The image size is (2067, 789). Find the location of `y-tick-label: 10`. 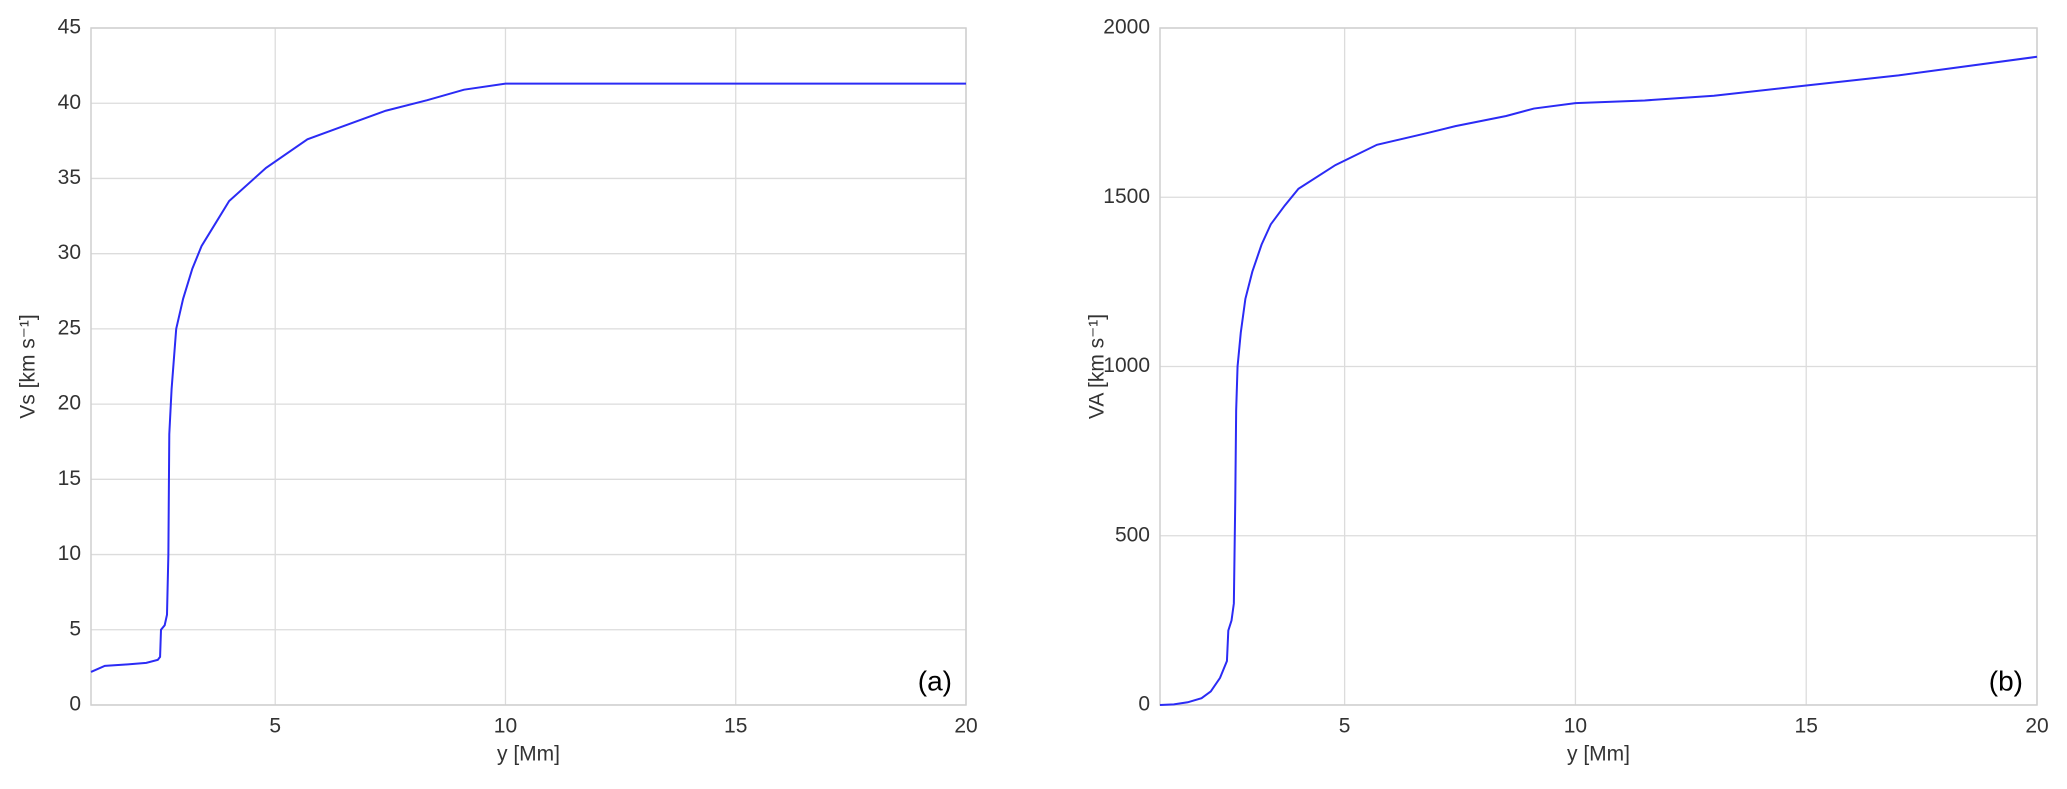

y-tick-label: 10 is located at coordinates (69, 553).